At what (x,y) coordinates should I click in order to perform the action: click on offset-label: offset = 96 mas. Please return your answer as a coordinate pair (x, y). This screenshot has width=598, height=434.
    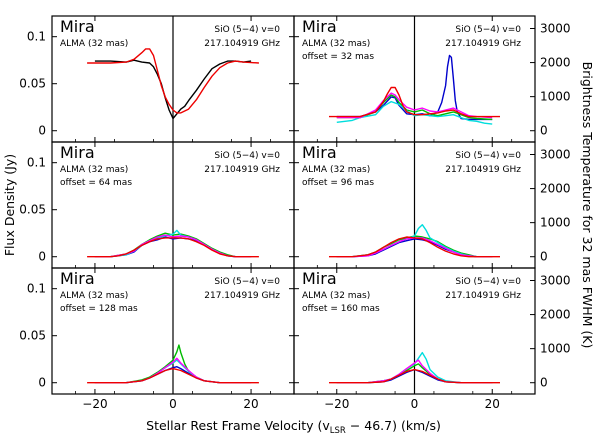
    Looking at the image, I should click on (338, 183).